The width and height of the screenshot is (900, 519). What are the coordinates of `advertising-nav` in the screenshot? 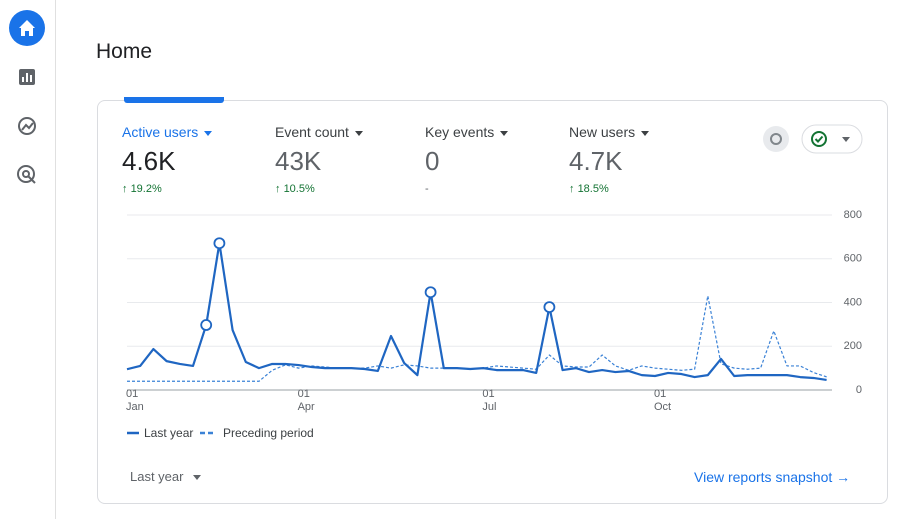 It's located at (26, 174).